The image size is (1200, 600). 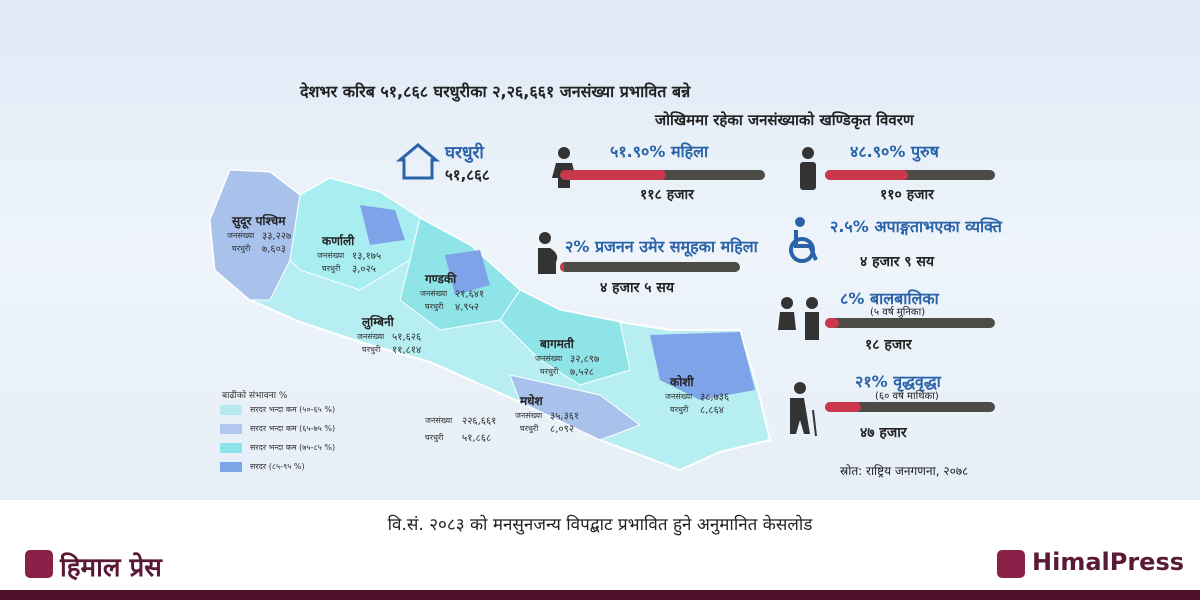 I want to click on stat-percent: ८%, so click(x=852, y=298).